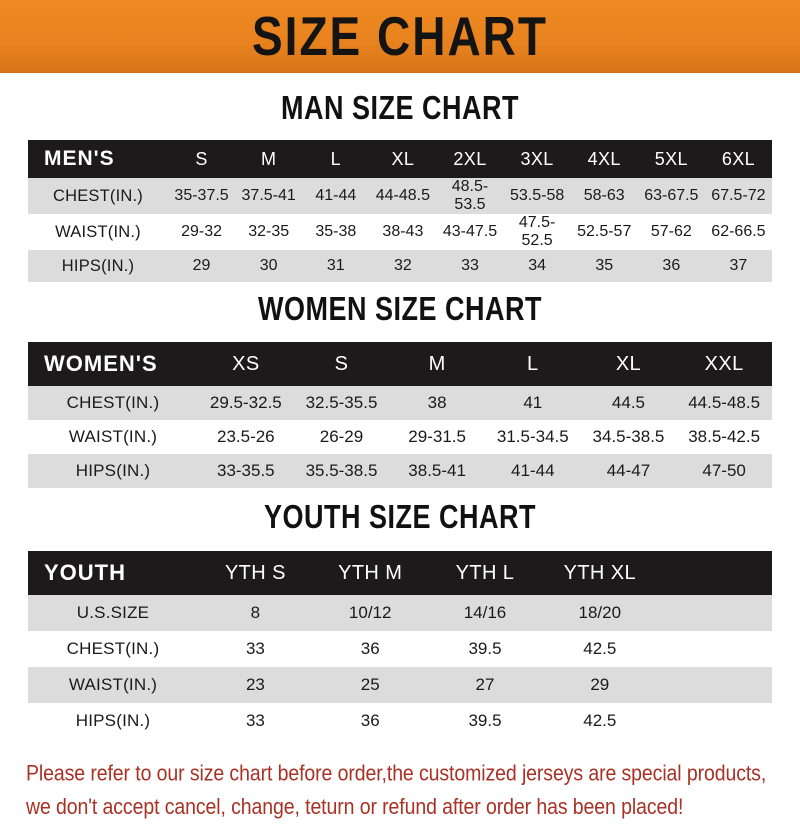  I want to click on table-cell: 34, so click(537, 265).